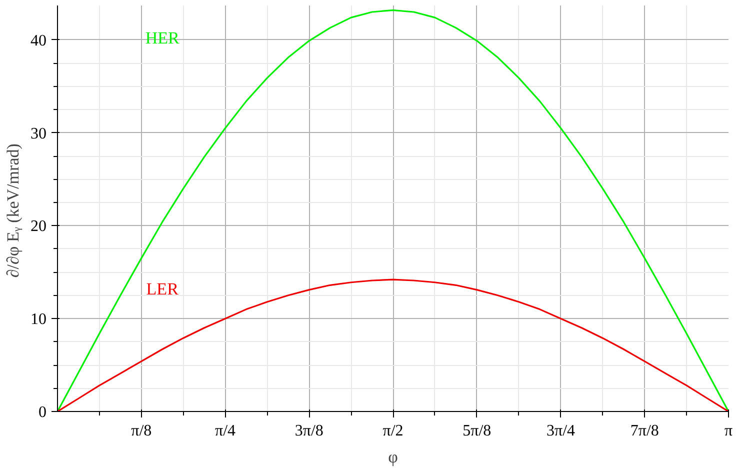 The image size is (748, 469). What do you see at coordinates (644, 431) in the screenshot?
I see `x-tick-label: 7π/8` at bounding box center [644, 431].